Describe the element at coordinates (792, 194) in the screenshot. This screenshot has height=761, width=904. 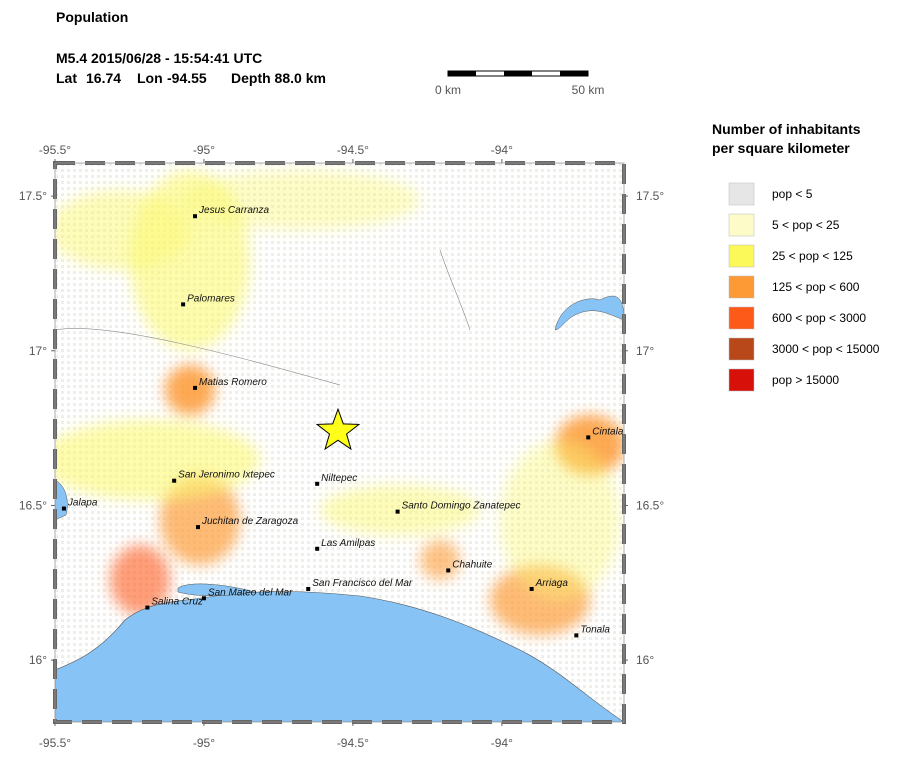
I see `legend-label: pop < 5` at that location.